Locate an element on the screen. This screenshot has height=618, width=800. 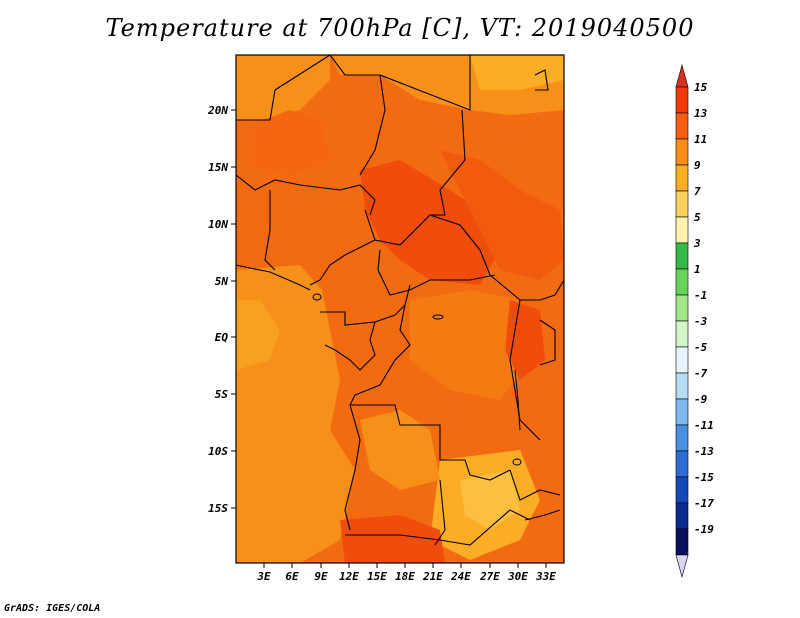
colorbar-label: 5 is located at coordinates (697, 217).